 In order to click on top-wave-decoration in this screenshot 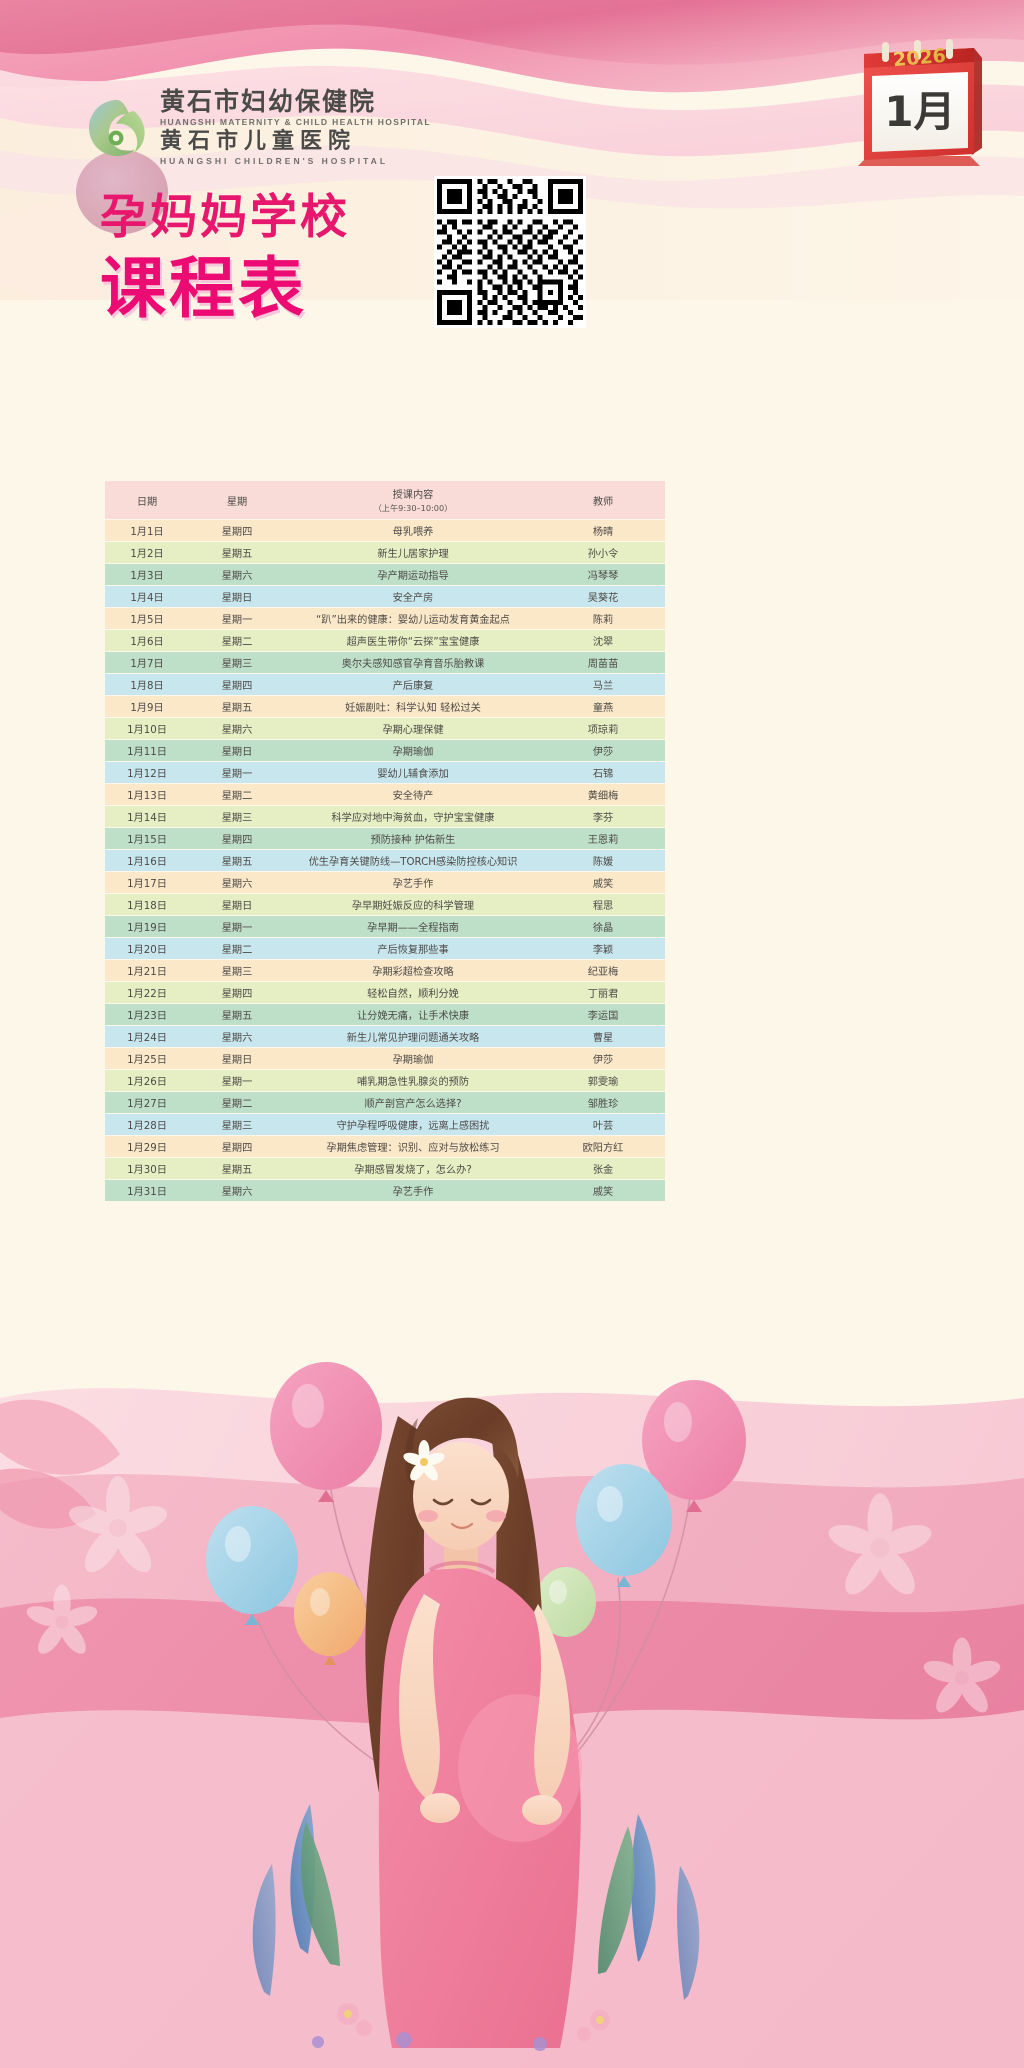, I will do `click(512, 150)`.